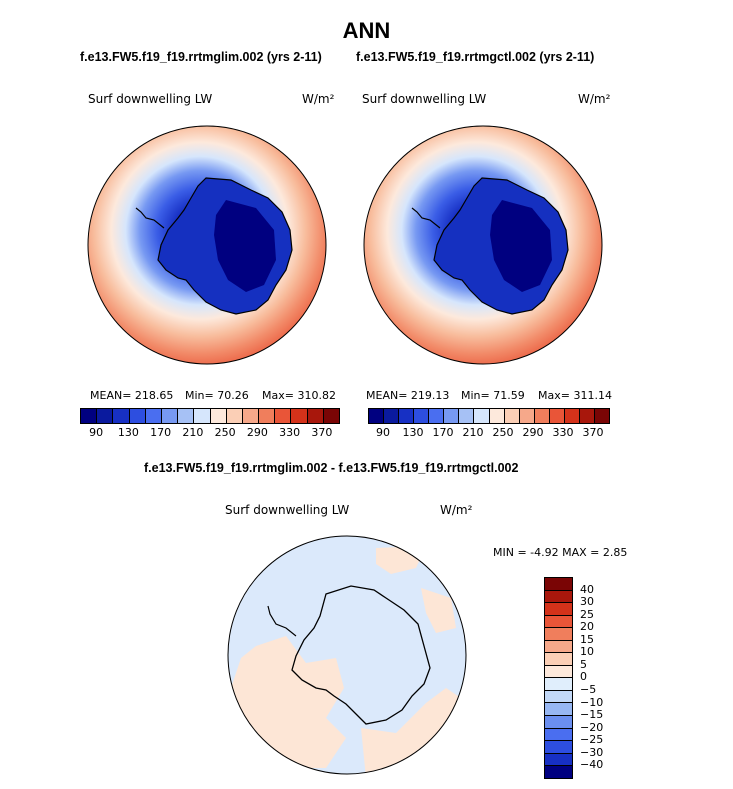 The image size is (733, 789). What do you see at coordinates (150, 218) in the screenshot?
I see `panel-1-peninsula` at bounding box center [150, 218].